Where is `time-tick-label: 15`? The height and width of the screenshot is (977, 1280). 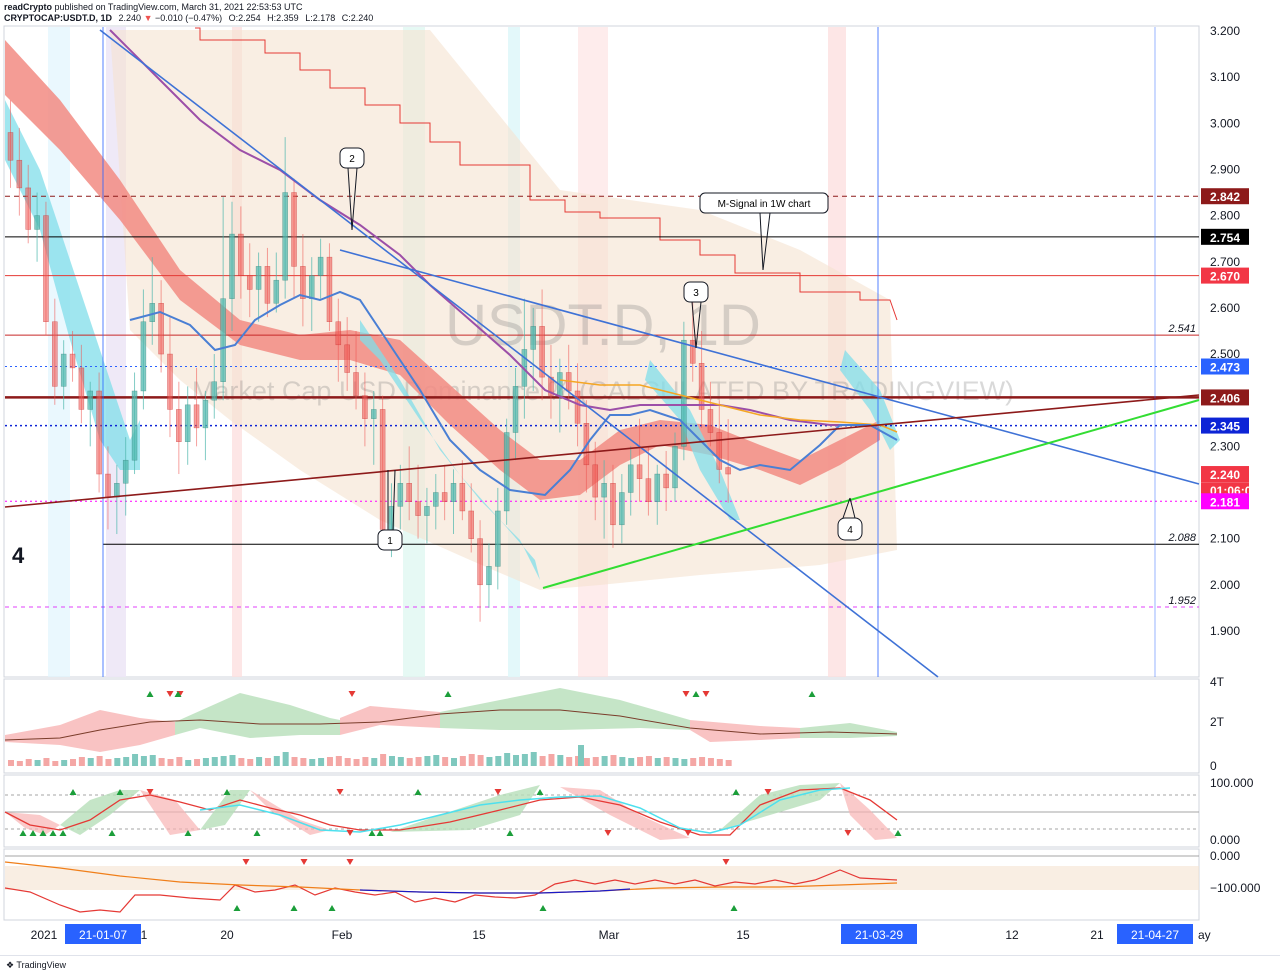
time-tick-label: 15 is located at coordinates (743, 935).